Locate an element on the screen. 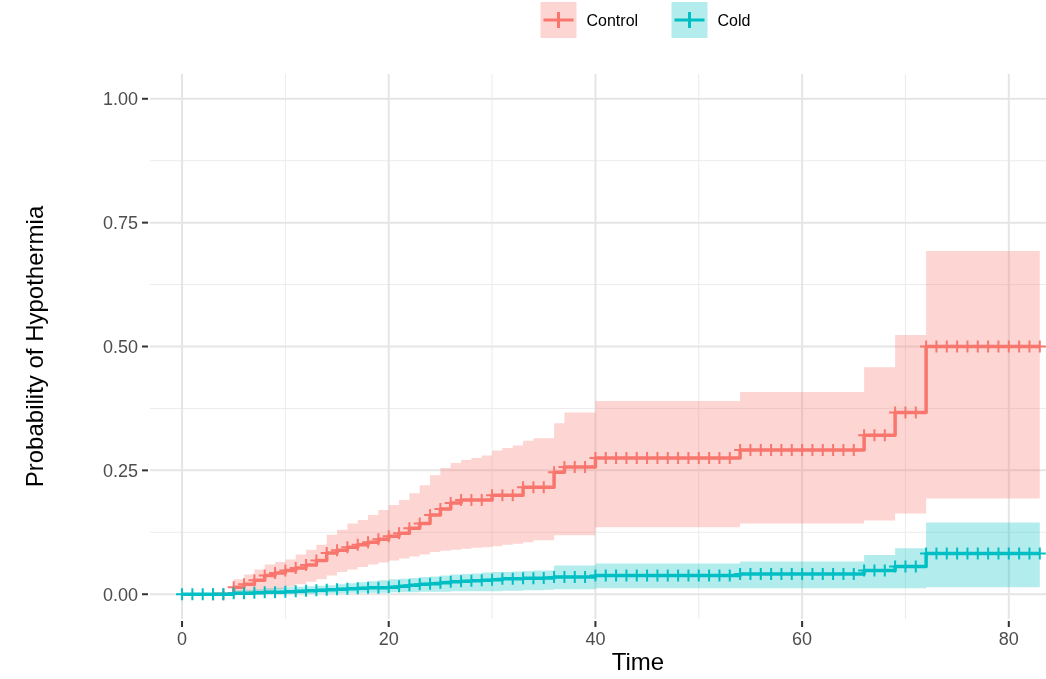  legend-label: Control is located at coordinates (612, 20).